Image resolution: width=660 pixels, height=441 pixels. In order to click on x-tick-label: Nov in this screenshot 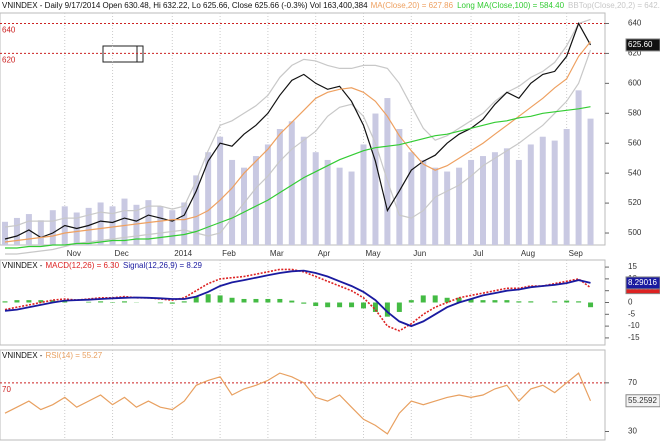, I will do `click(74, 253)`.